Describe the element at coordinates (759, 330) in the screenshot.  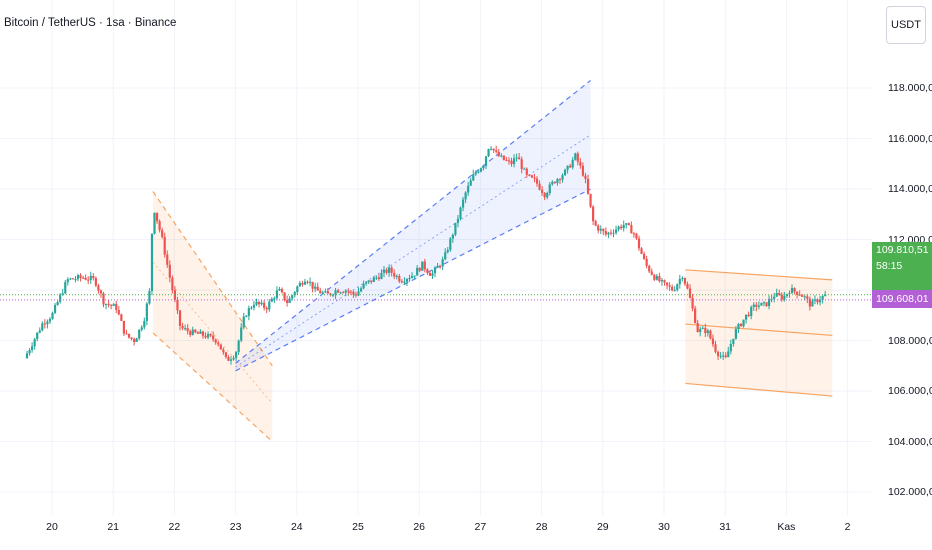
I see `channel-mid-line` at that location.